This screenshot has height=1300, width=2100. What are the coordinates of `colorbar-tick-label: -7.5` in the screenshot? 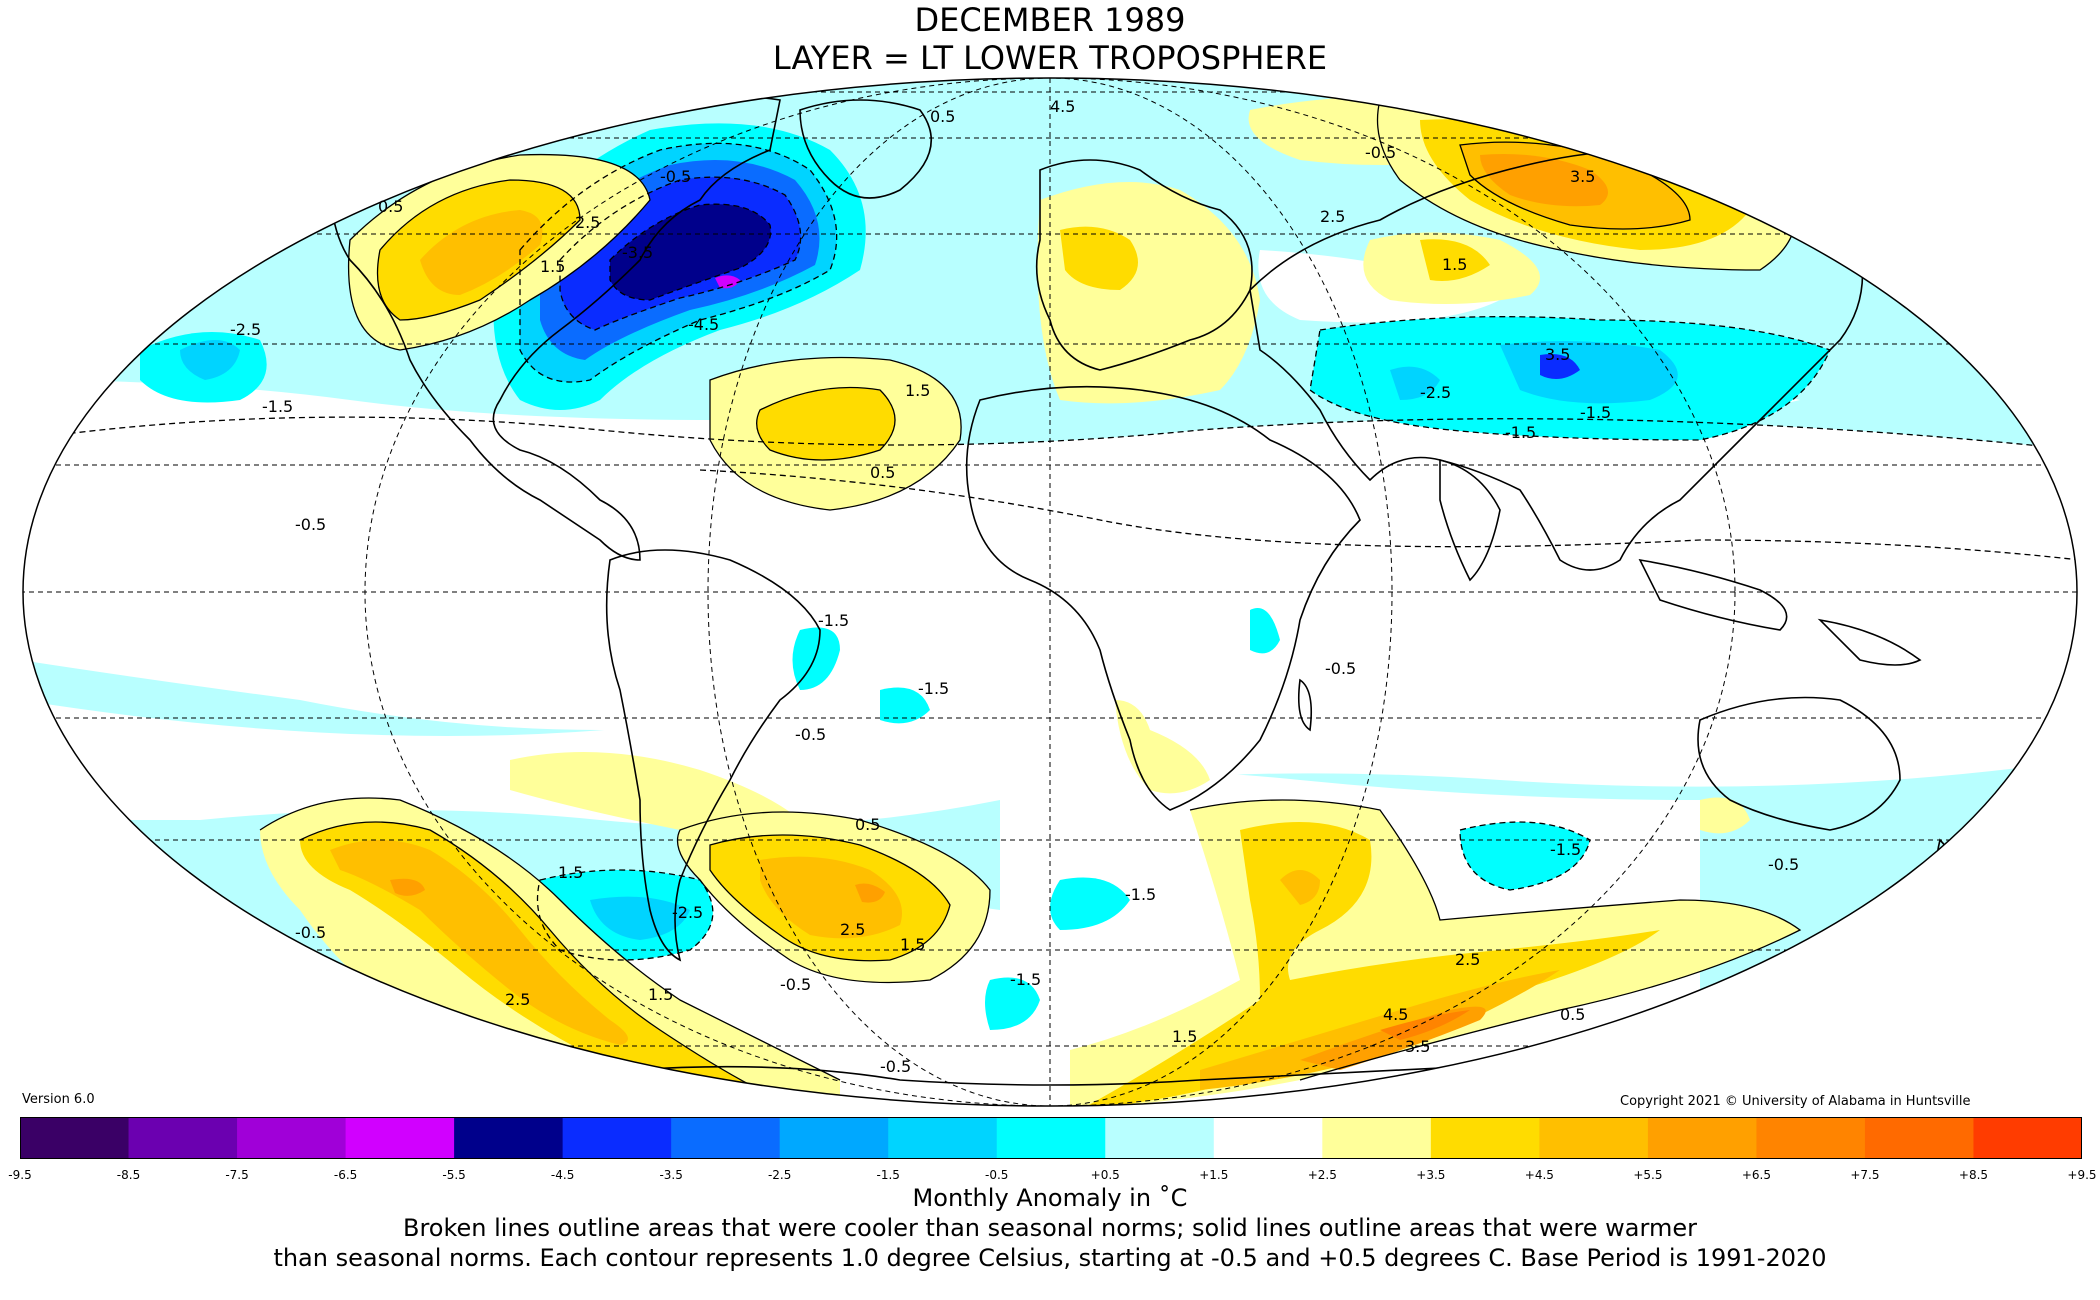 It's located at (237, 1175).